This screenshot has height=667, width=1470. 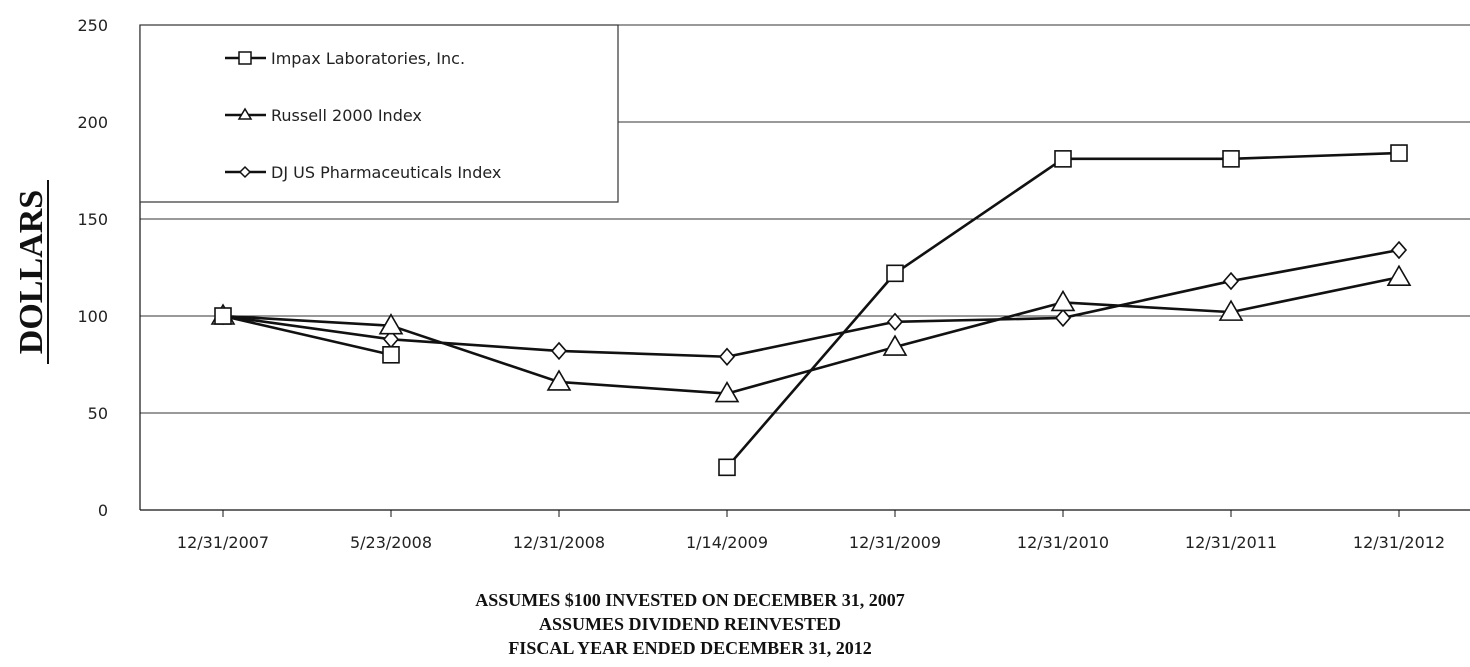 I want to click on legend-box, so click(x=379, y=113).